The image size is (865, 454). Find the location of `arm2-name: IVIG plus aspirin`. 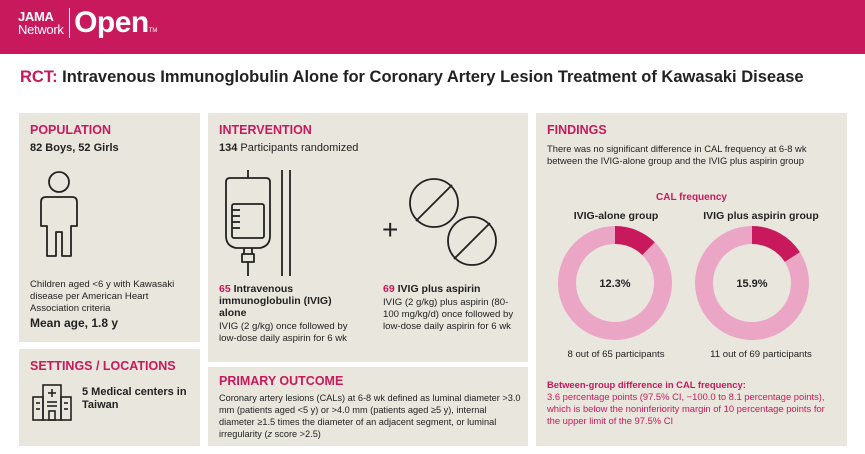

arm2-name: IVIG plus aspirin is located at coordinates (439, 289).